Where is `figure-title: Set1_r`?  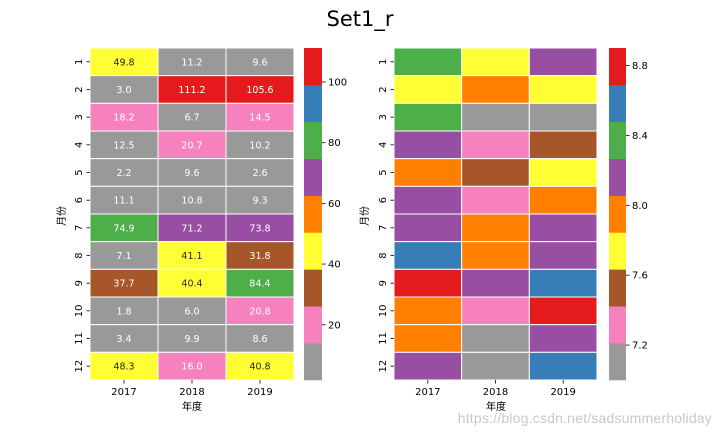
figure-title: Set1_r is located at coordinates (360, 19).